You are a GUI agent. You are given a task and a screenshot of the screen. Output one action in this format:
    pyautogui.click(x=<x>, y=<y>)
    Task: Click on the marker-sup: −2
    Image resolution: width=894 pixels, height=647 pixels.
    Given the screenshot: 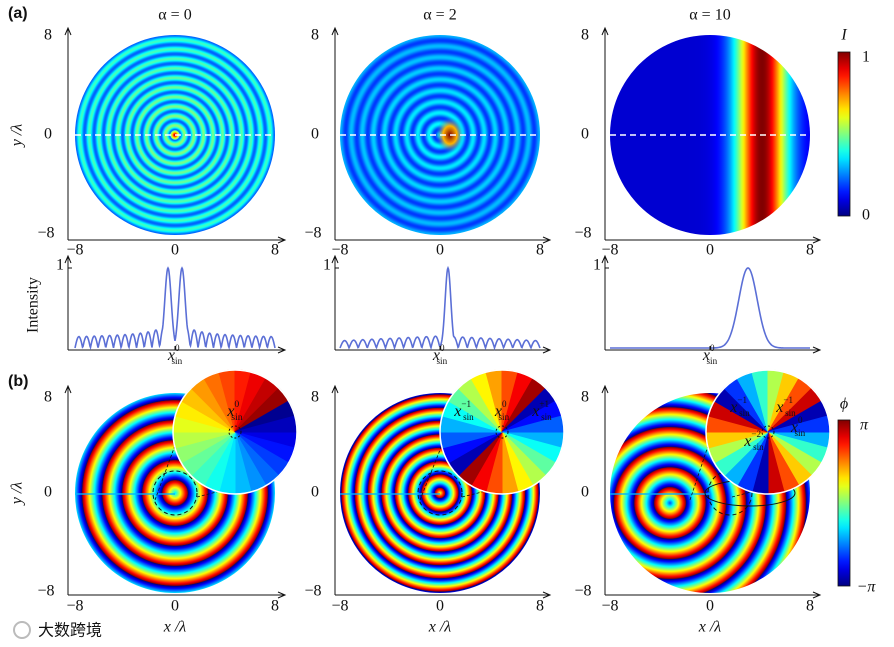 What is the action you would take?
    pyautogui.click(x=756, y=434)
    